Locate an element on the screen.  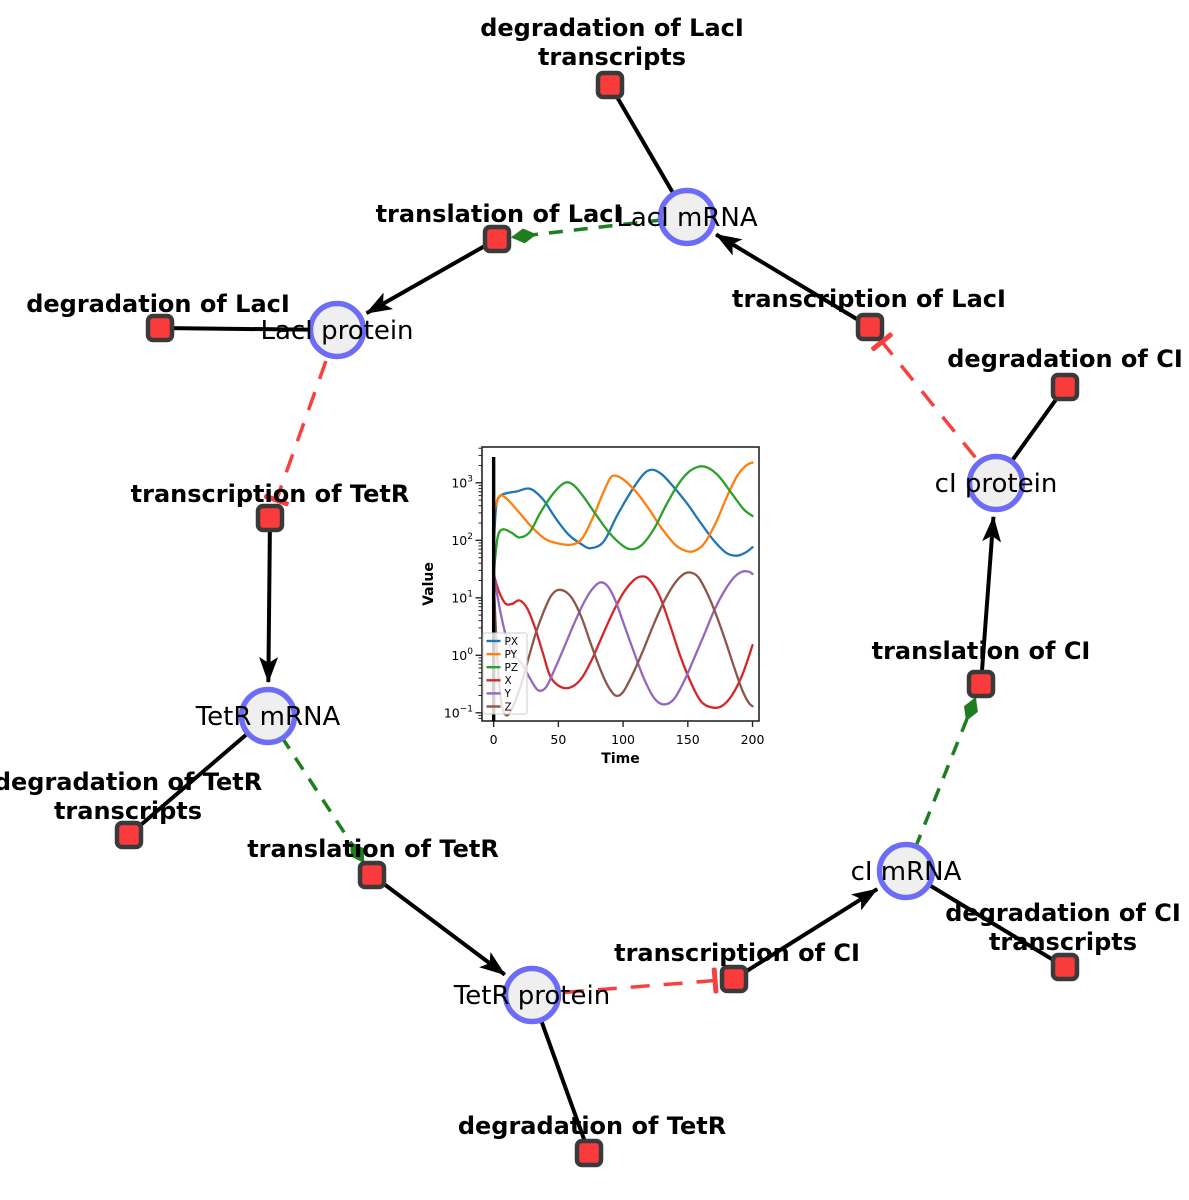
y-tick-label: 10⁰ is located at coordinates (462, 655).